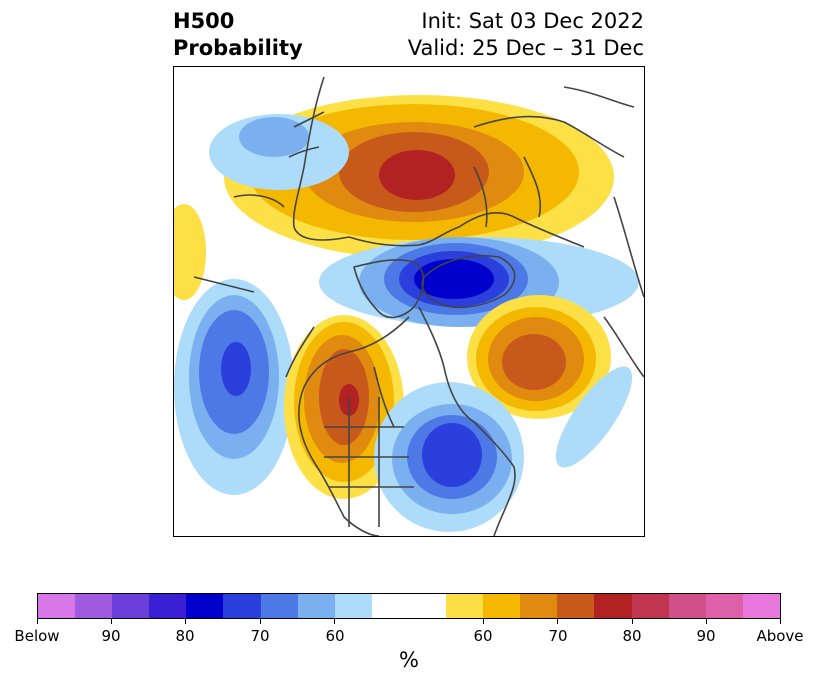 The height and width of the screenshot is (686, 819). I want to click on init-date: Init: Sat 03 Dec 2022, so click(532, 21).